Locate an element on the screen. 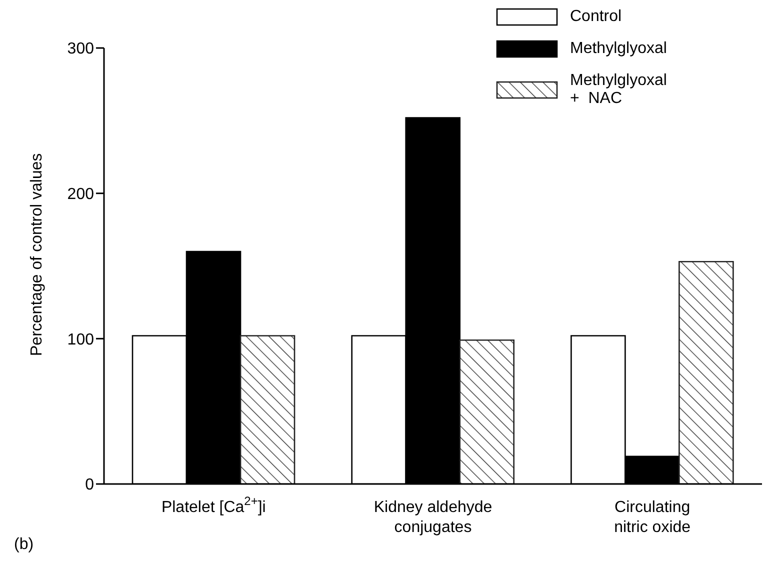  y-tick-label: 0 is located at coordinates (89, 485).